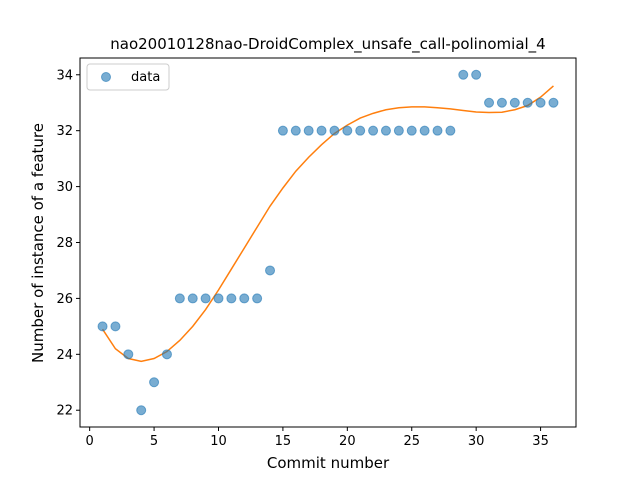 The height and width of the screenshot is (480, 640). What do you see at coordinates (283, 441) in the screenshot?
I see `x-tick-label: 15` at bounding box center [283, 441].